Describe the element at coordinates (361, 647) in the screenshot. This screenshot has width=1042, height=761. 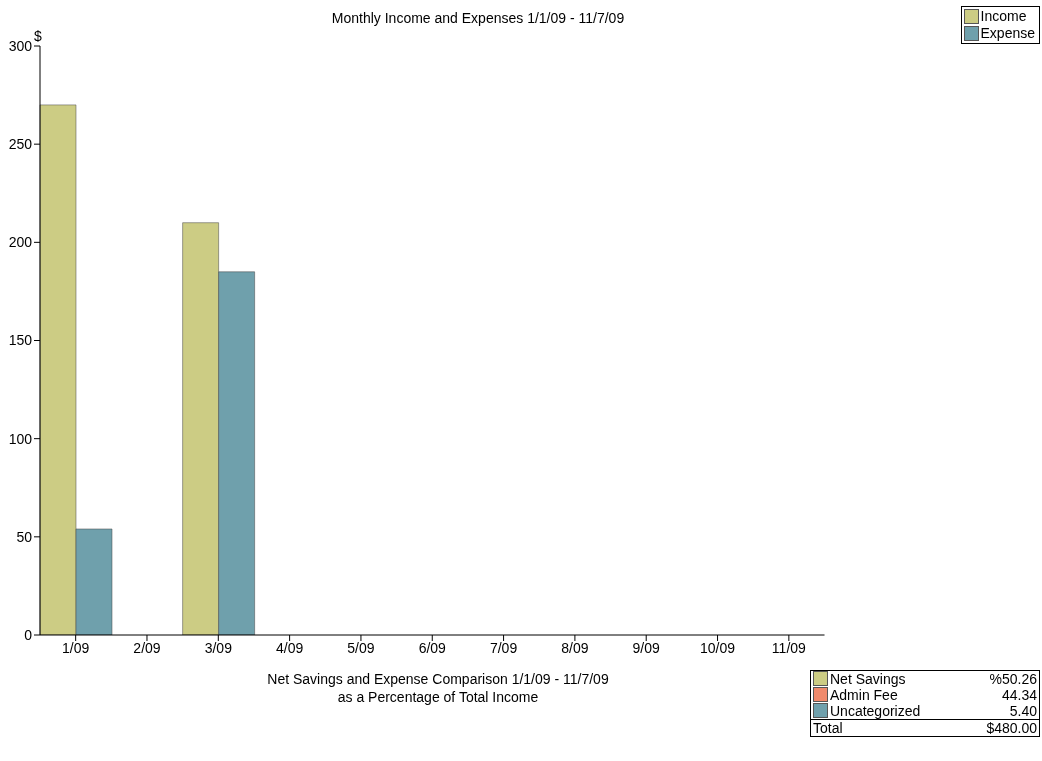
I see `x-tick-label: 5/09` at that location.